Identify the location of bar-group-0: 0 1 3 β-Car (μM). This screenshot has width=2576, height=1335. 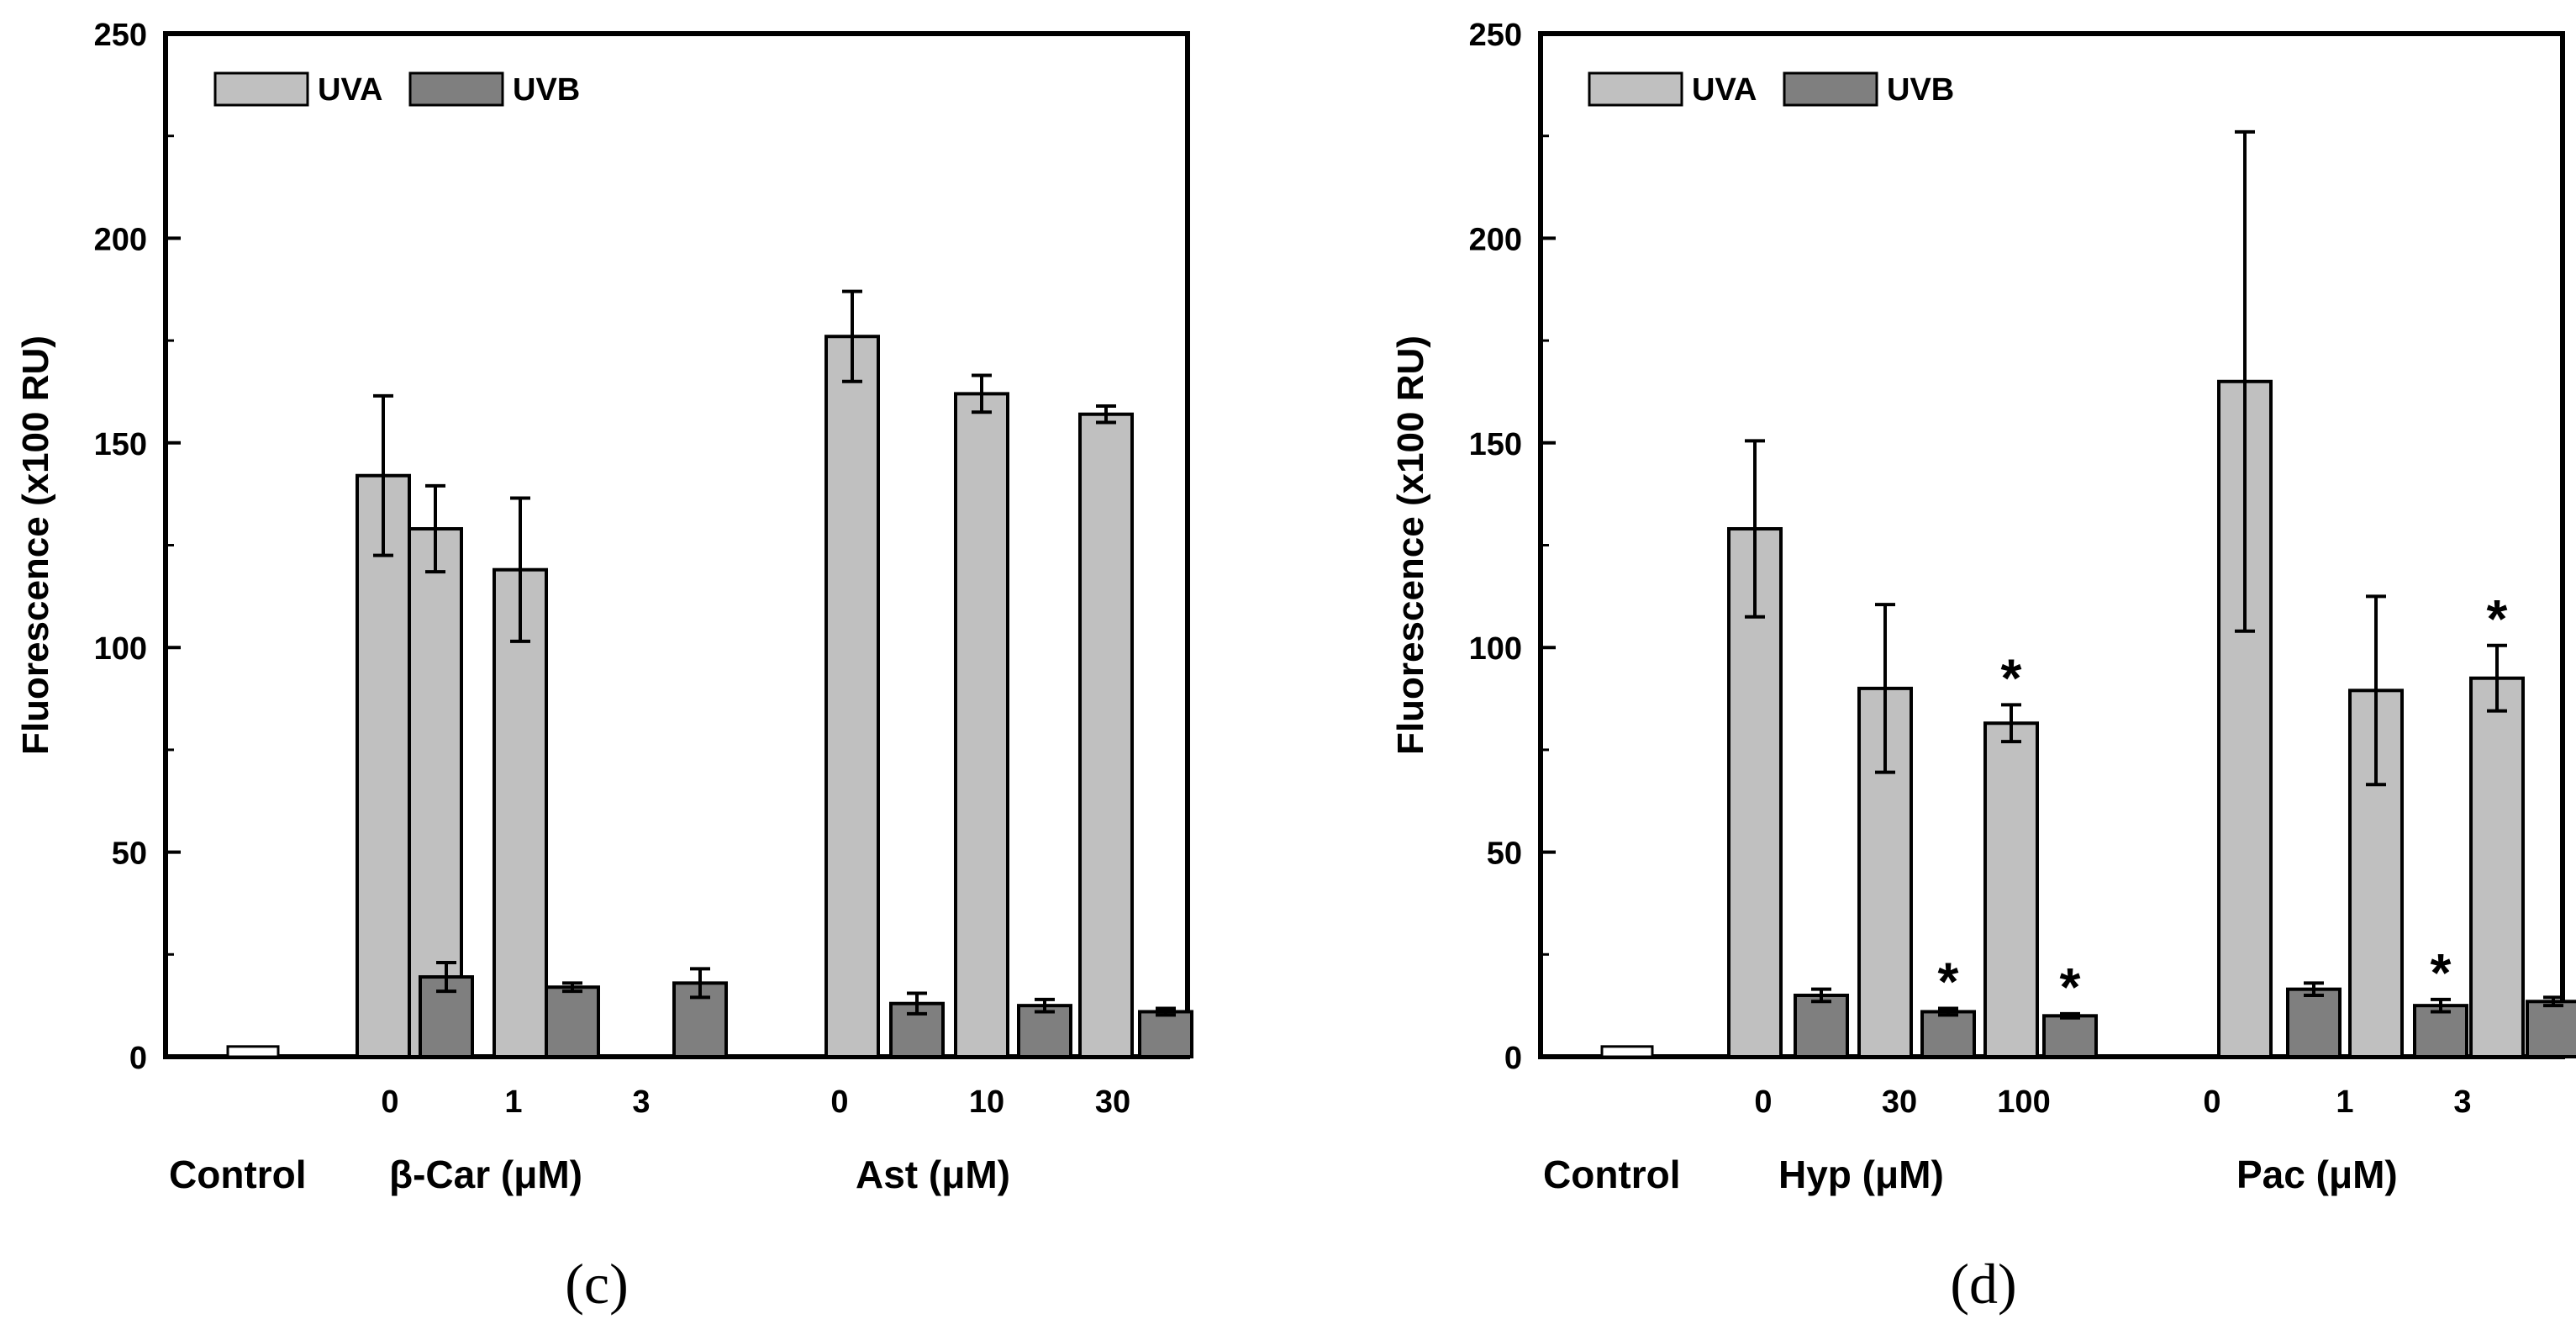
(542, 794).